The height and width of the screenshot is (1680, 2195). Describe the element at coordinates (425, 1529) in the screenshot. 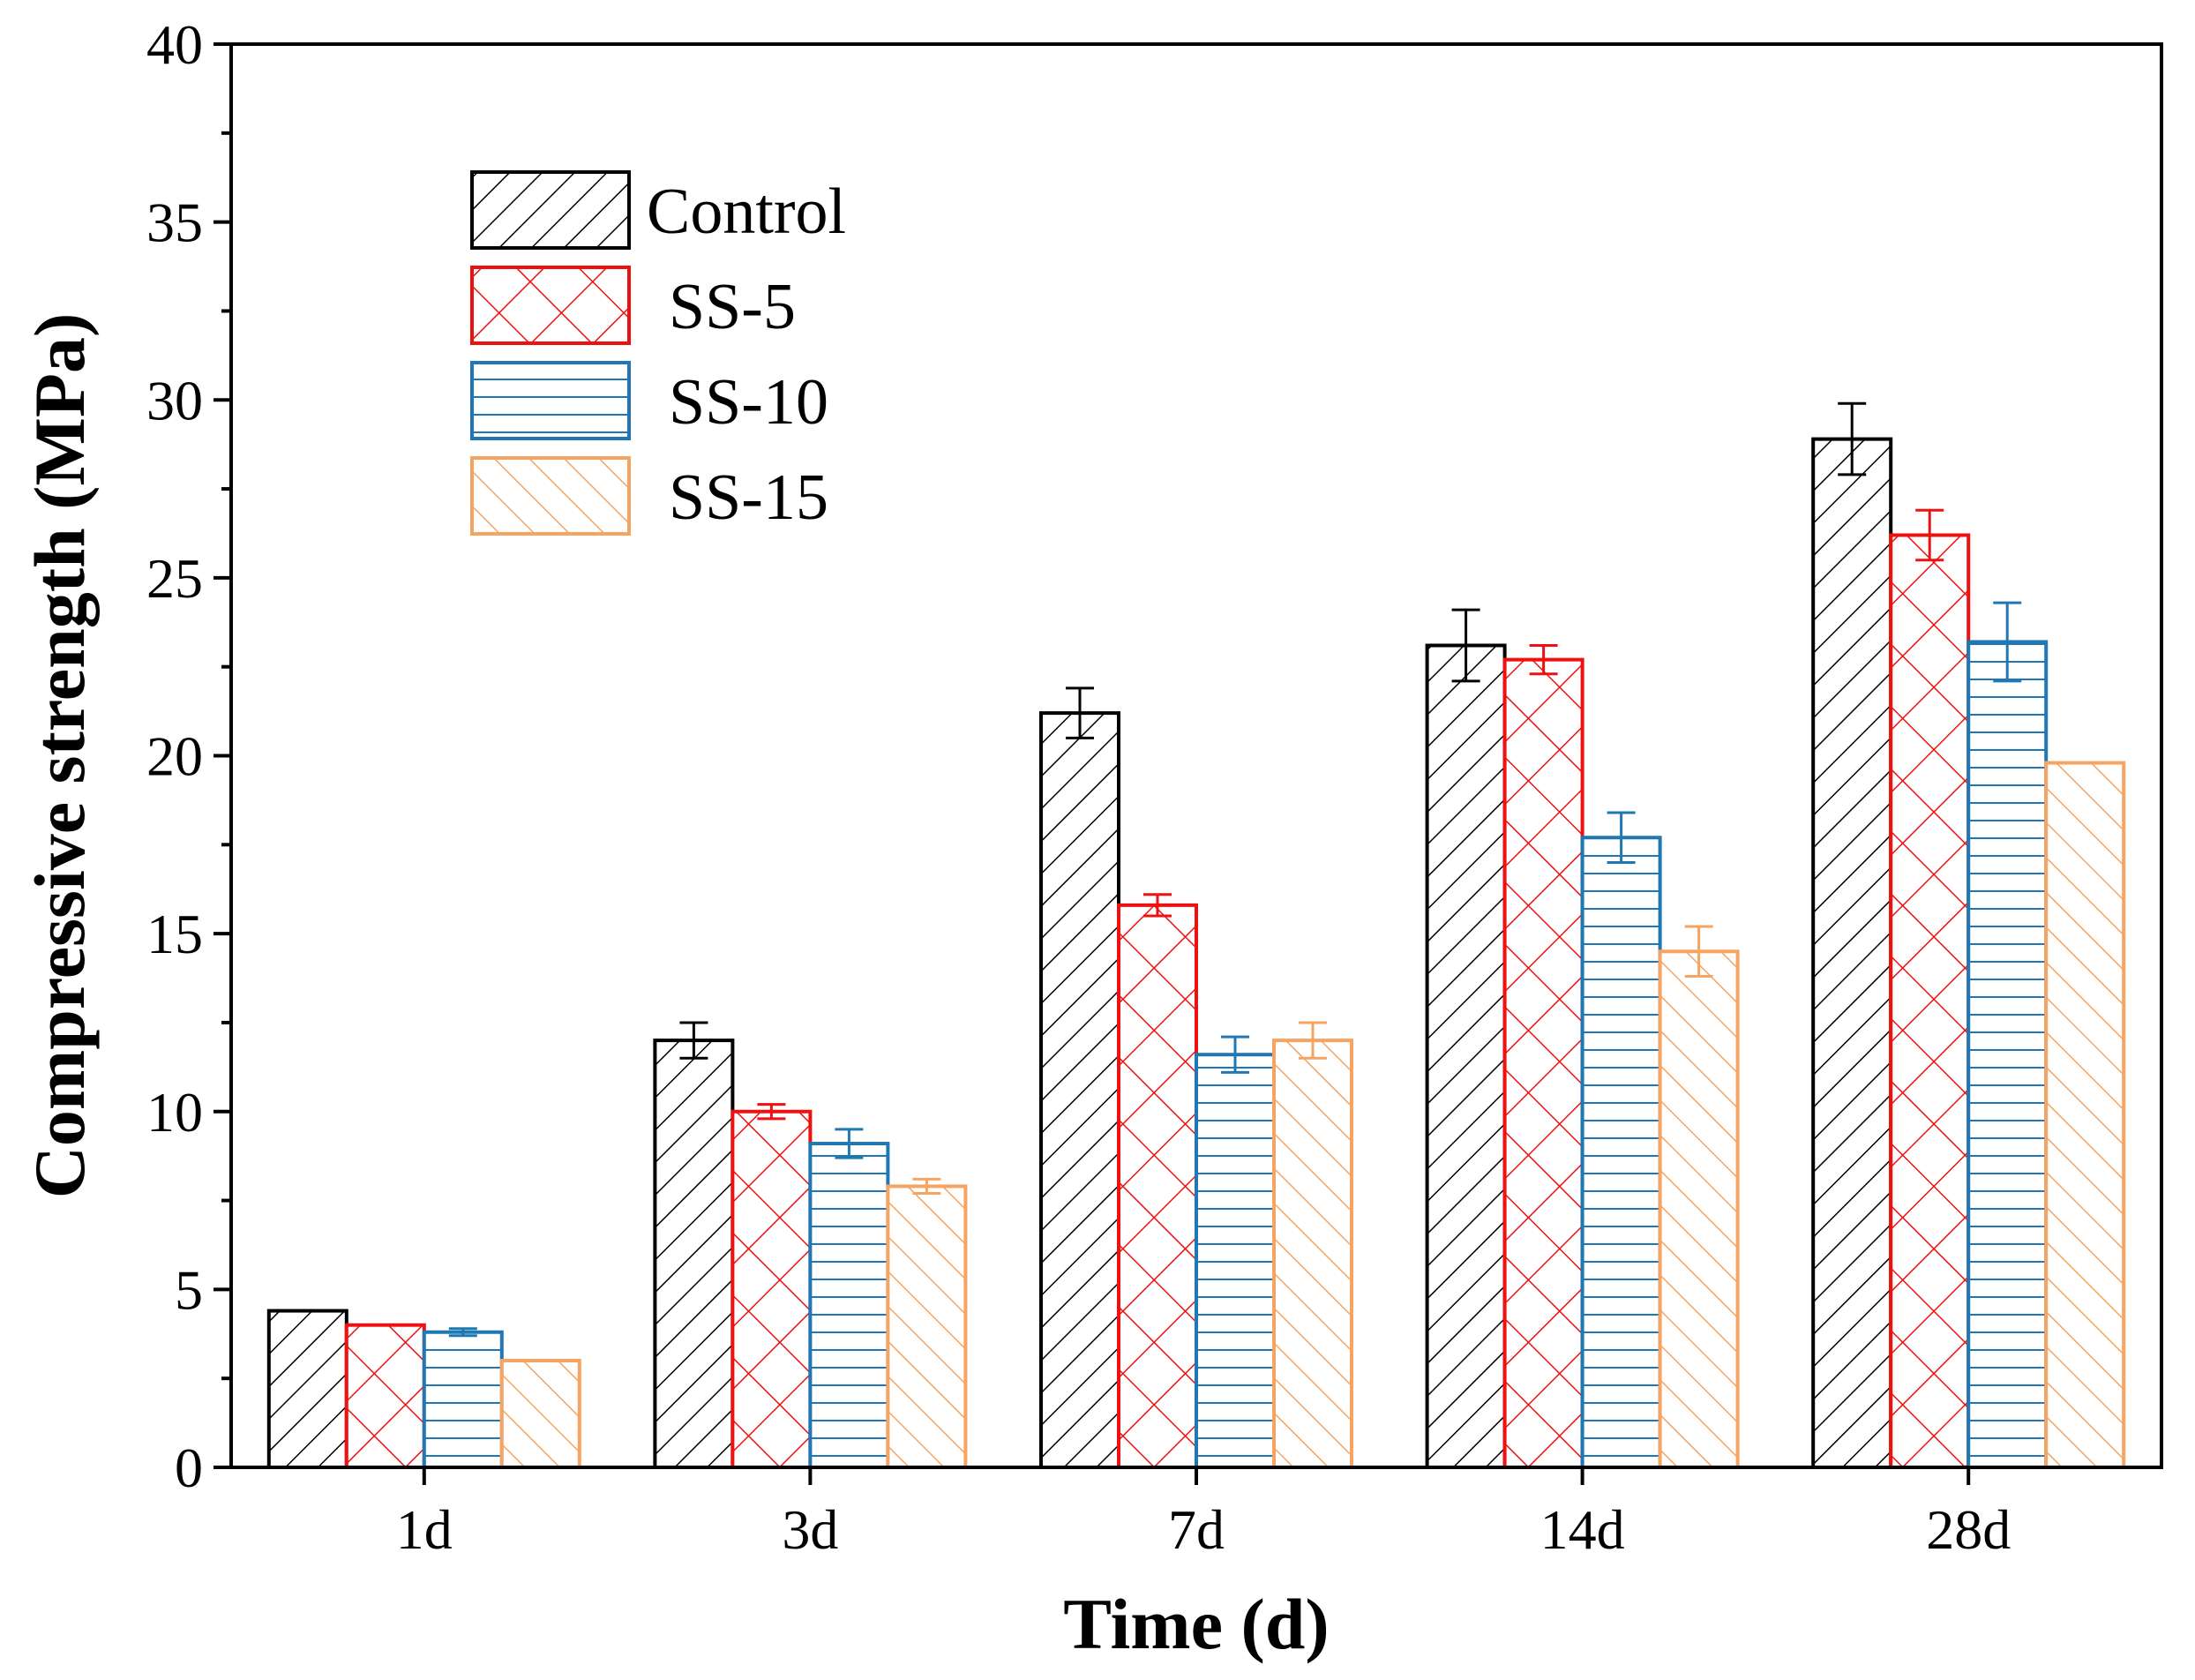

I see `x-tick-label-1d: 1d` at that location.